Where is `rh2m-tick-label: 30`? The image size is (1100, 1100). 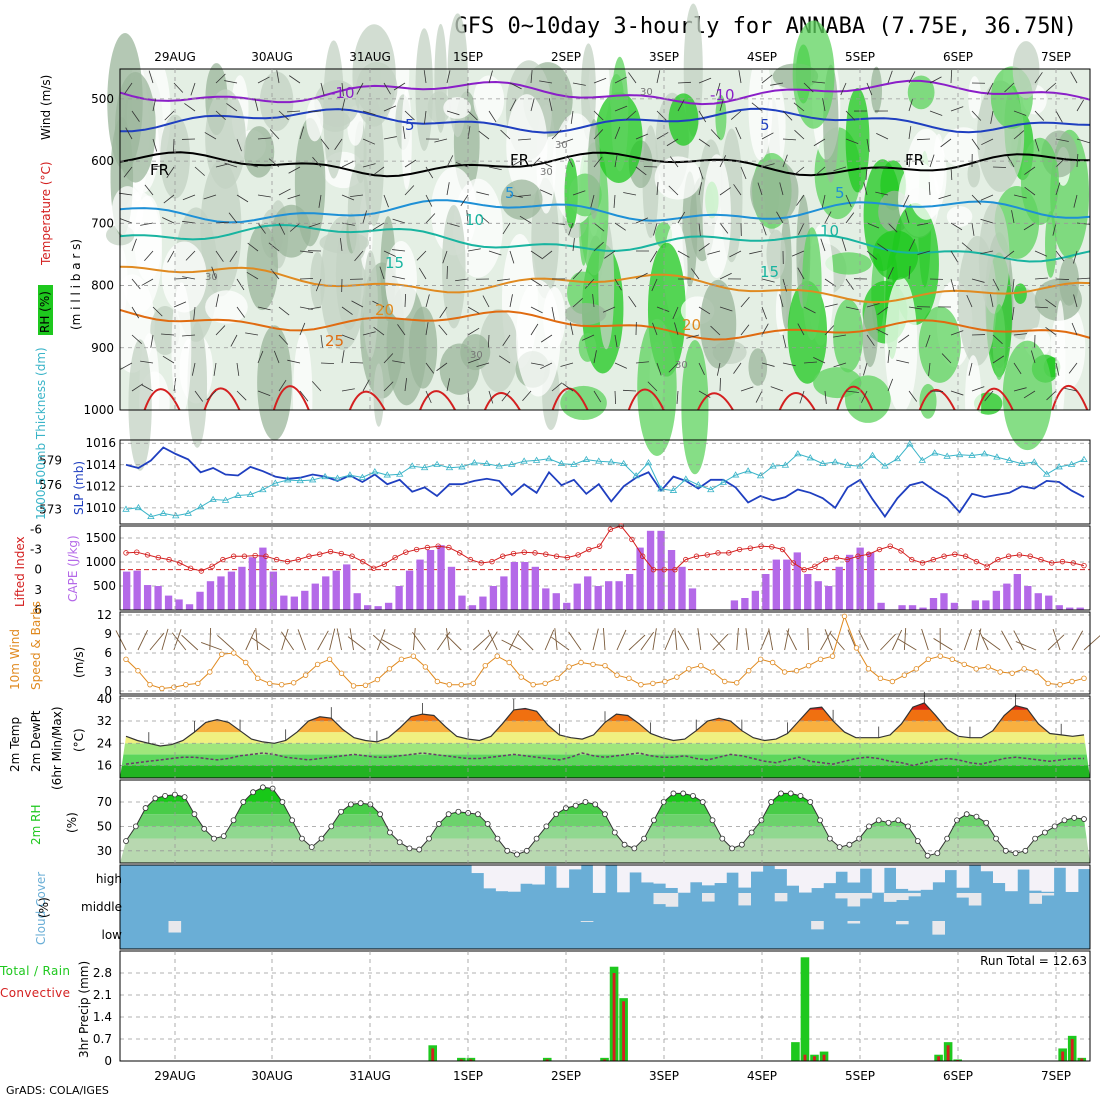
rh2m-tick-label: 30 is located at coordinates (104, 851).